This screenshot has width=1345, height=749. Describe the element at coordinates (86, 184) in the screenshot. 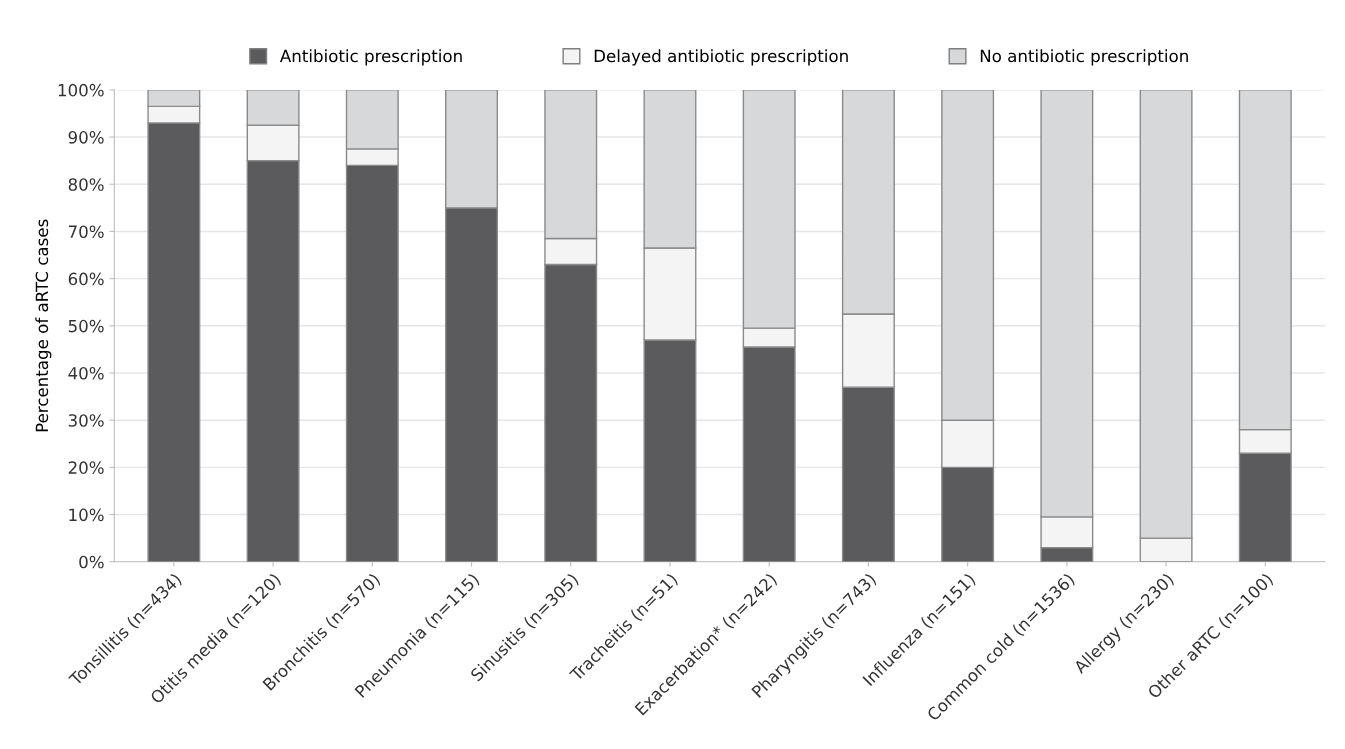

I see `y-tick-label: 80%` at that location.